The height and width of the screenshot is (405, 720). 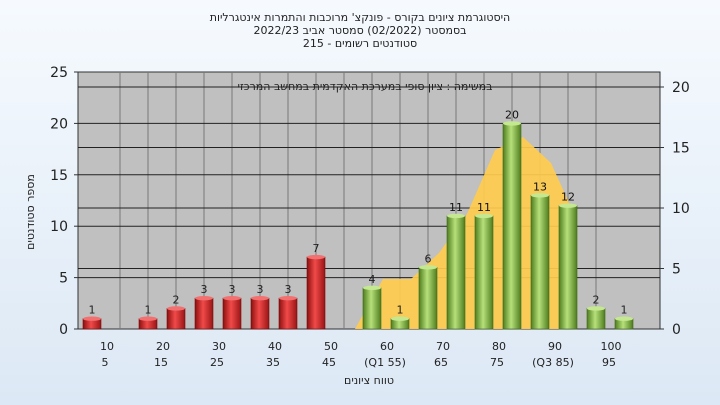 What do you see at coordinates (92, 310) in the screenshot?
I see `bar-label-5: 1` at bounding box center [92, 310].